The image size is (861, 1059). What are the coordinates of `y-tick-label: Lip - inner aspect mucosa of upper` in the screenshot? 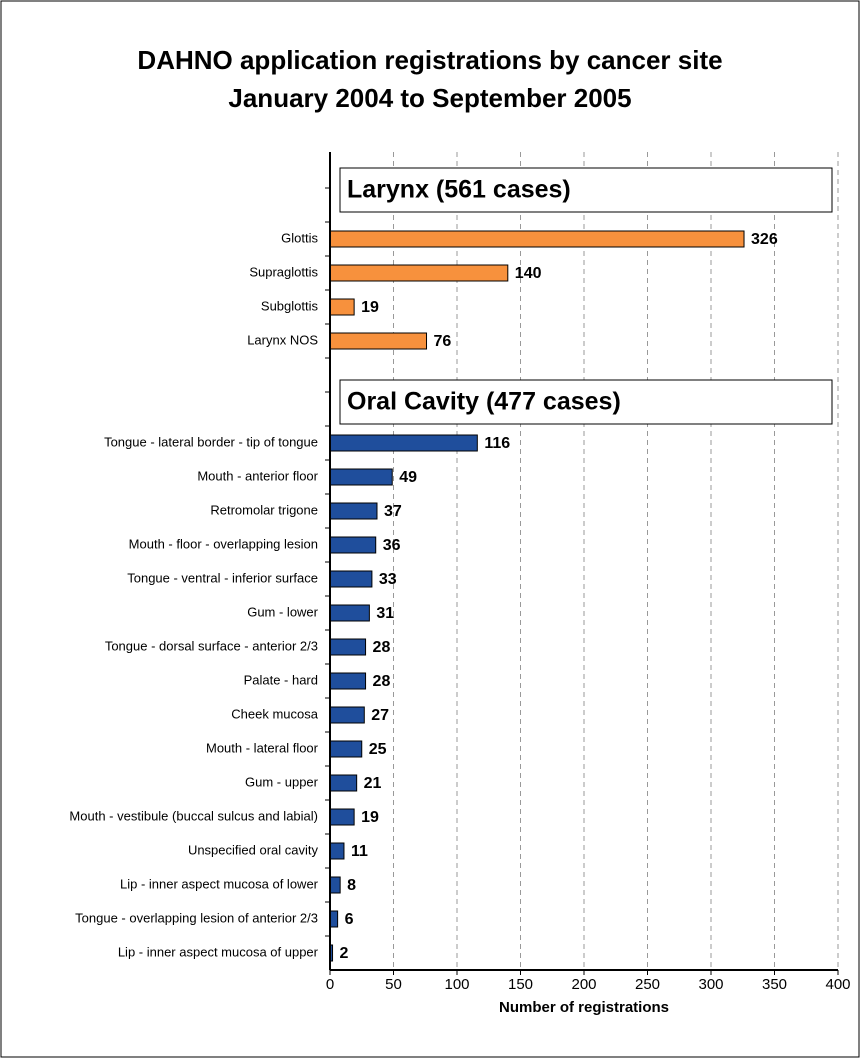 It's located at (218, 951).